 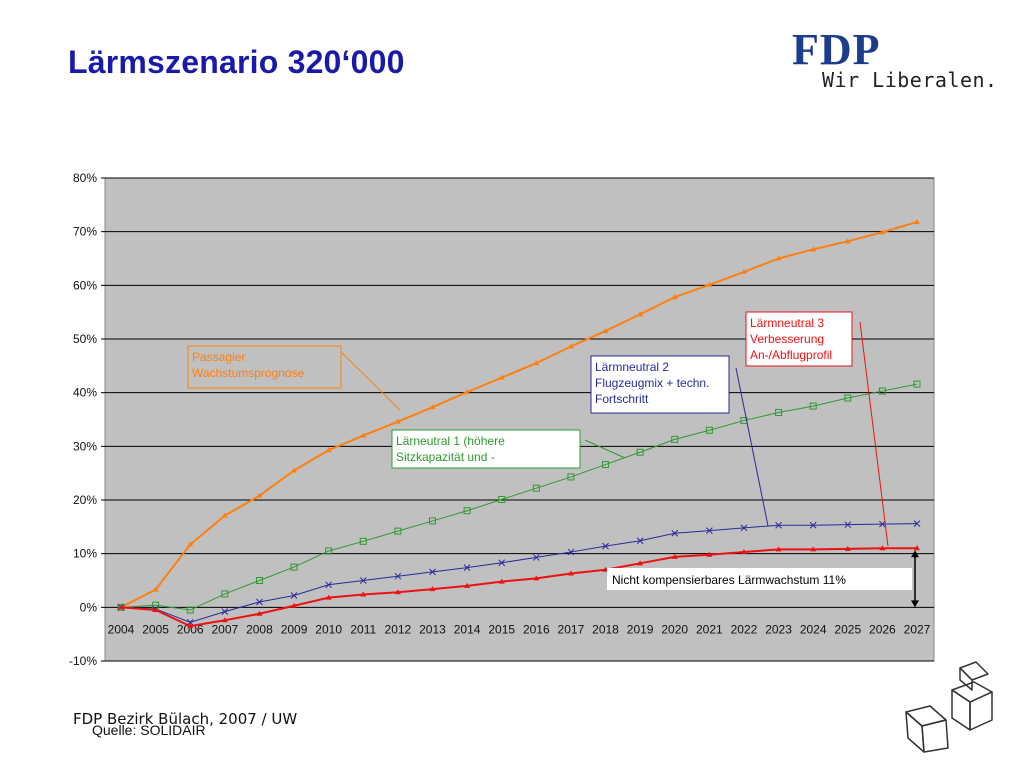 I want to click on y-tick-label: 30%, so click(x=85, y=446).